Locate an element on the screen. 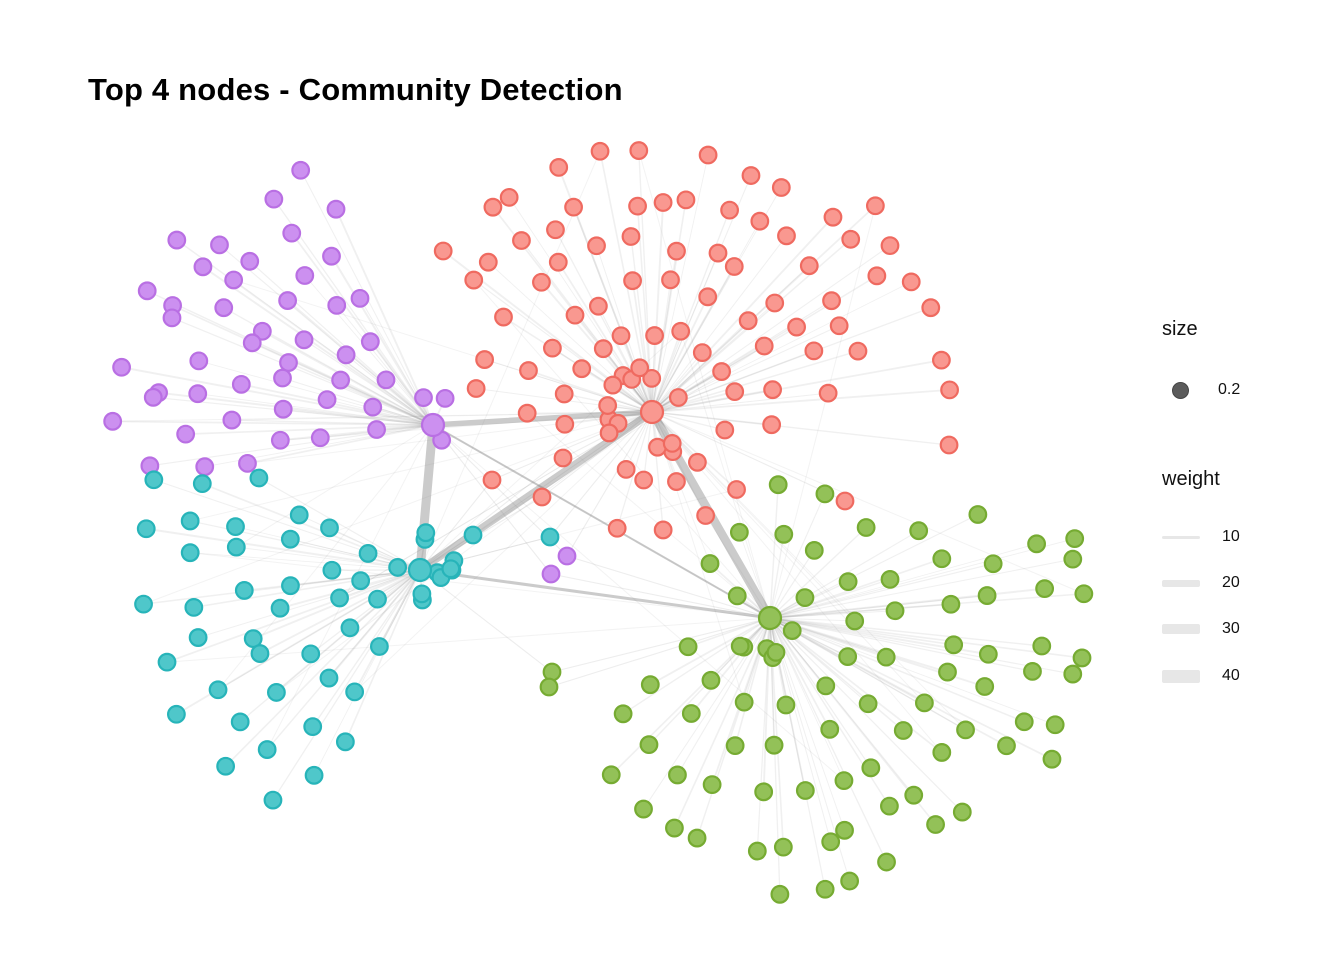 This screenshot has height=960, width=1344. size-legend-item: 0.2 is located at coordinates (1201, 390).